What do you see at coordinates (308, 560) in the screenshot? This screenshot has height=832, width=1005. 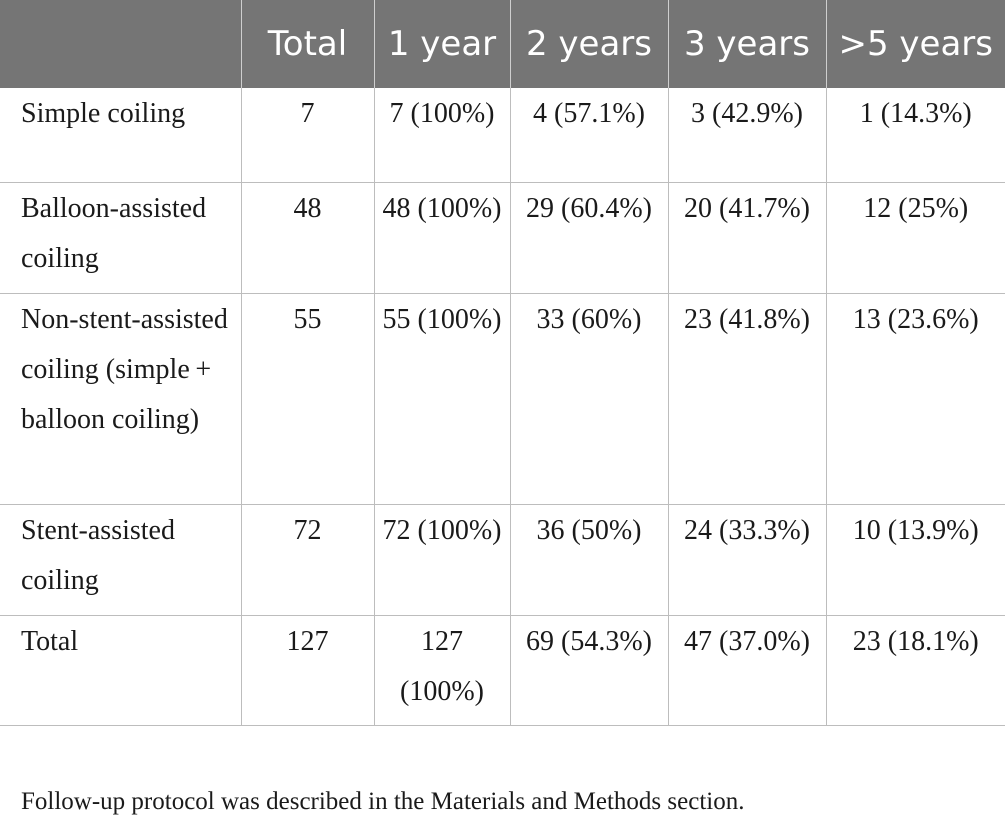 I see `cell-total: 72` at bounding box center [308, 560].